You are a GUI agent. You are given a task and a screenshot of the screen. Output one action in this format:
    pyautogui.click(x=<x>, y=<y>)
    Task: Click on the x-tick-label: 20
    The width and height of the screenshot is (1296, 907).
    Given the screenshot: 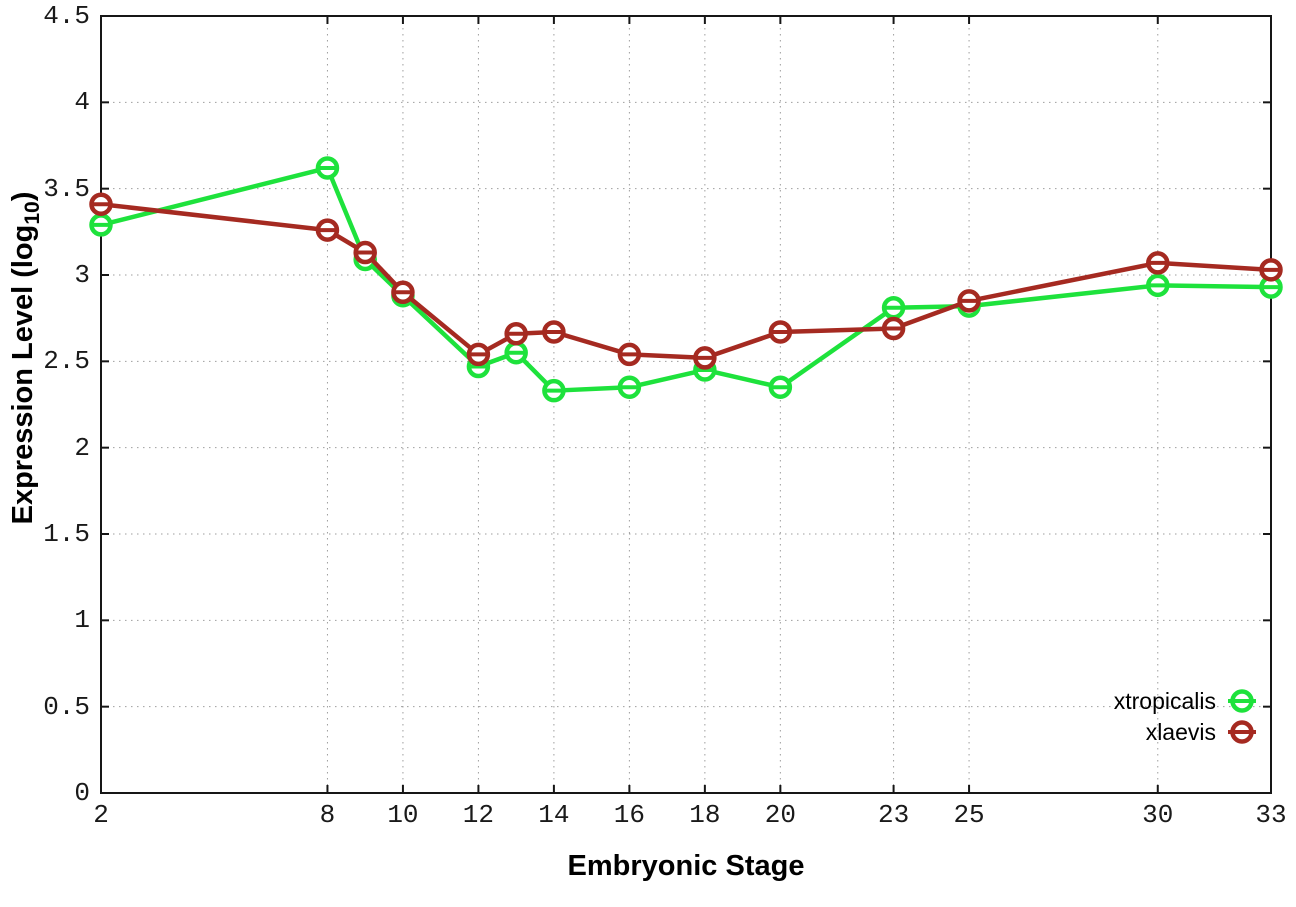 What is the action you would take?
    pyautogui.click(x=780, y=815)
    